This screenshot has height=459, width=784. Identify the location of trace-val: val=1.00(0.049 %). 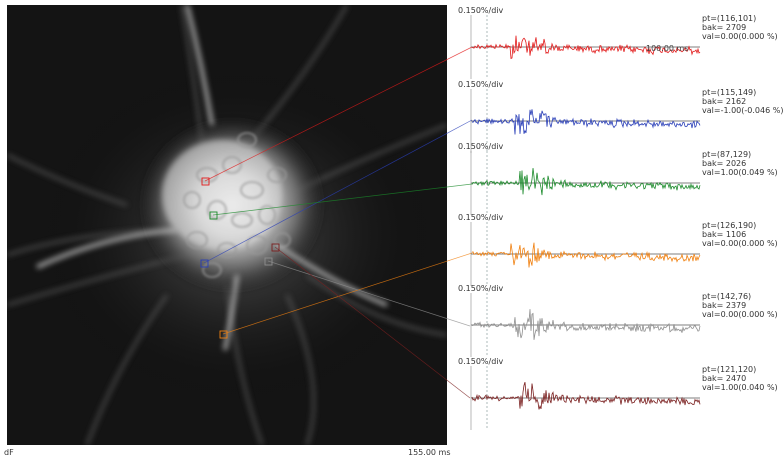
(740, 172).